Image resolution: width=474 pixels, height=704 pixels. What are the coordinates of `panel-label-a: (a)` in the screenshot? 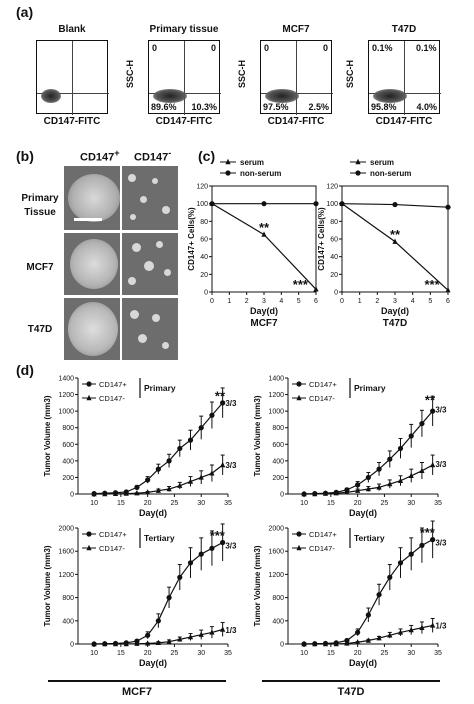 It's located at (25, 12).